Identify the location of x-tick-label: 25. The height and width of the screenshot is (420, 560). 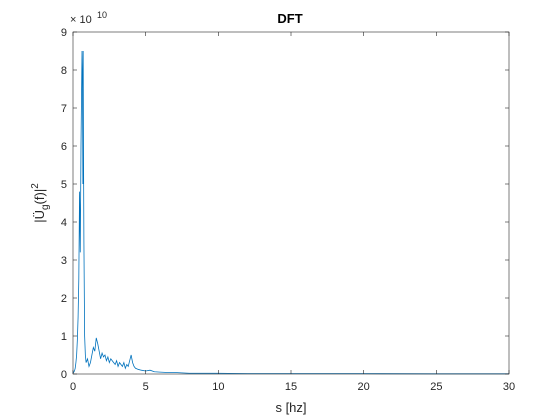
(436, 387).